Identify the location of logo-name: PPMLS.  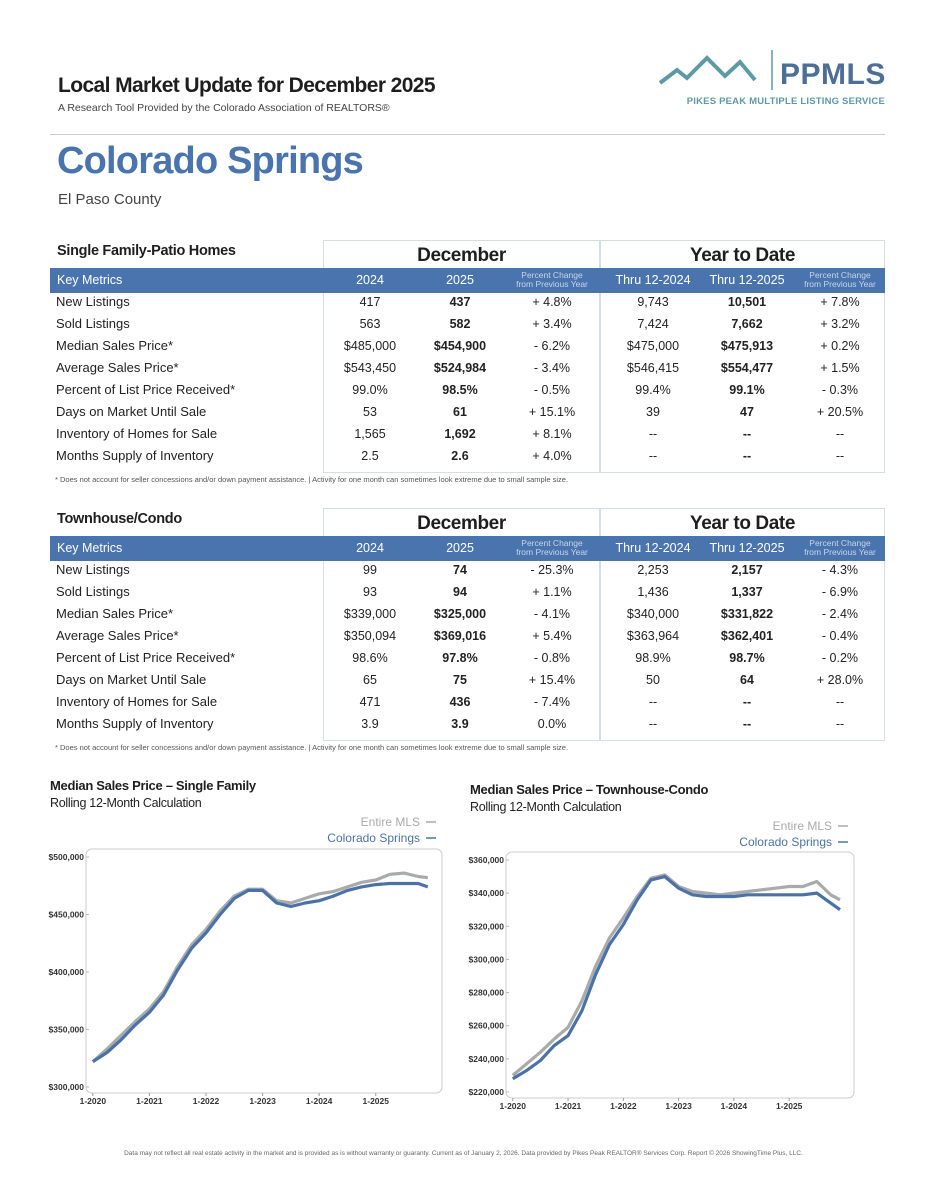
(833, 74).